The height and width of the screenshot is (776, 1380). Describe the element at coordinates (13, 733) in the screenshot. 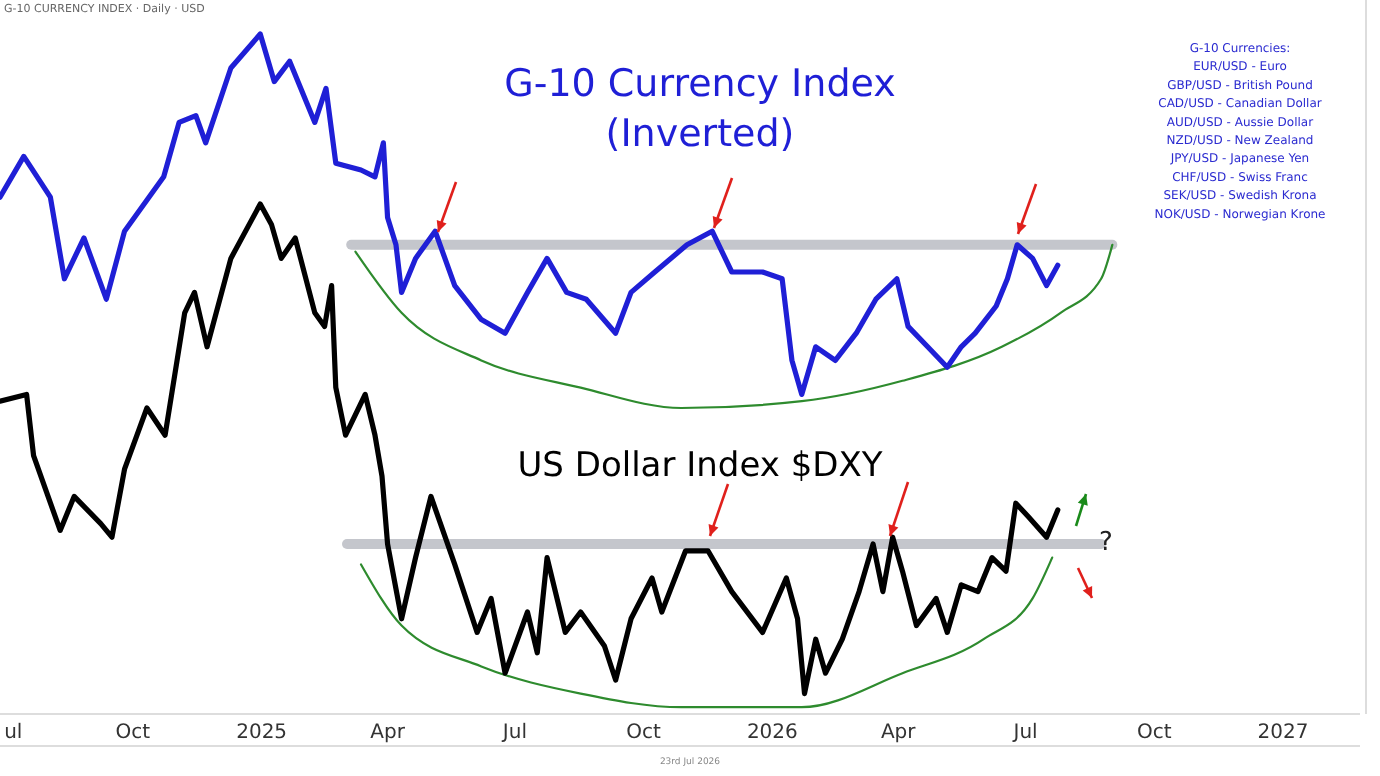

I see `x-tick-label: ul` at that location.